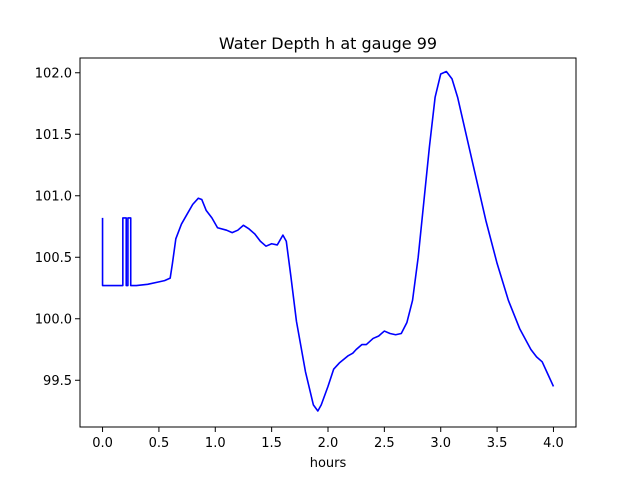 This screenshot has width=640, height=480. What do you see at coordinates (53, 319) in the screenshot?
I see `y-tick-label: 100.0` at bounding box center [53, 319].